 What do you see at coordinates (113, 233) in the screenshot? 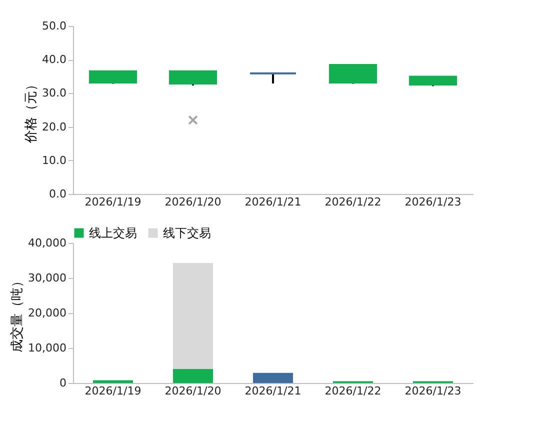
I see `legend-label: 线上交易` at bounding box center [113, 233].